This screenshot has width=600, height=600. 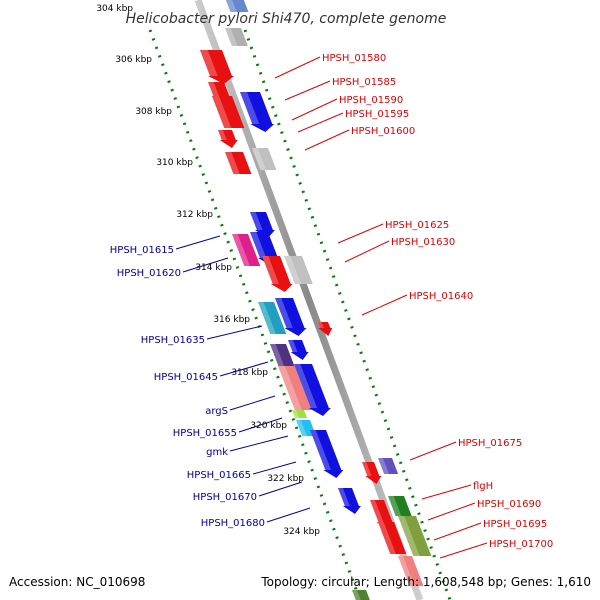 What do you see at coordinates (423, 242) in the screenshot?
I see `gene-label-forward: HPSH_01630` at bounding box center [423, 242].